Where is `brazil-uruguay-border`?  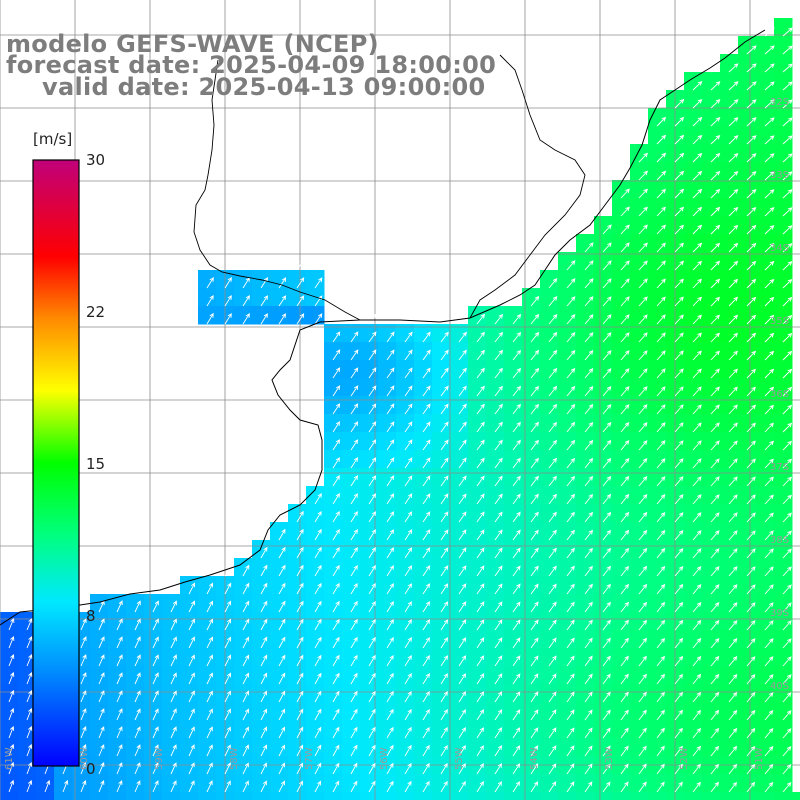
brazil-uruguay-border is located at coordinates (527, 186).